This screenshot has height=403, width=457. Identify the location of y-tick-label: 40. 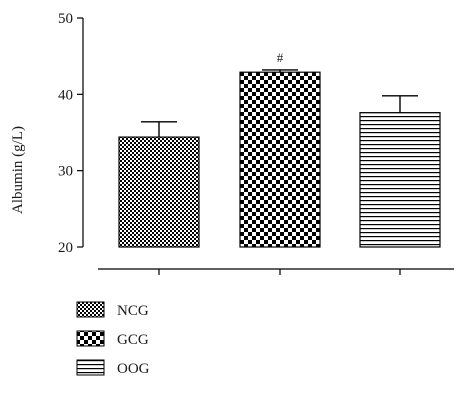
(65, 95).